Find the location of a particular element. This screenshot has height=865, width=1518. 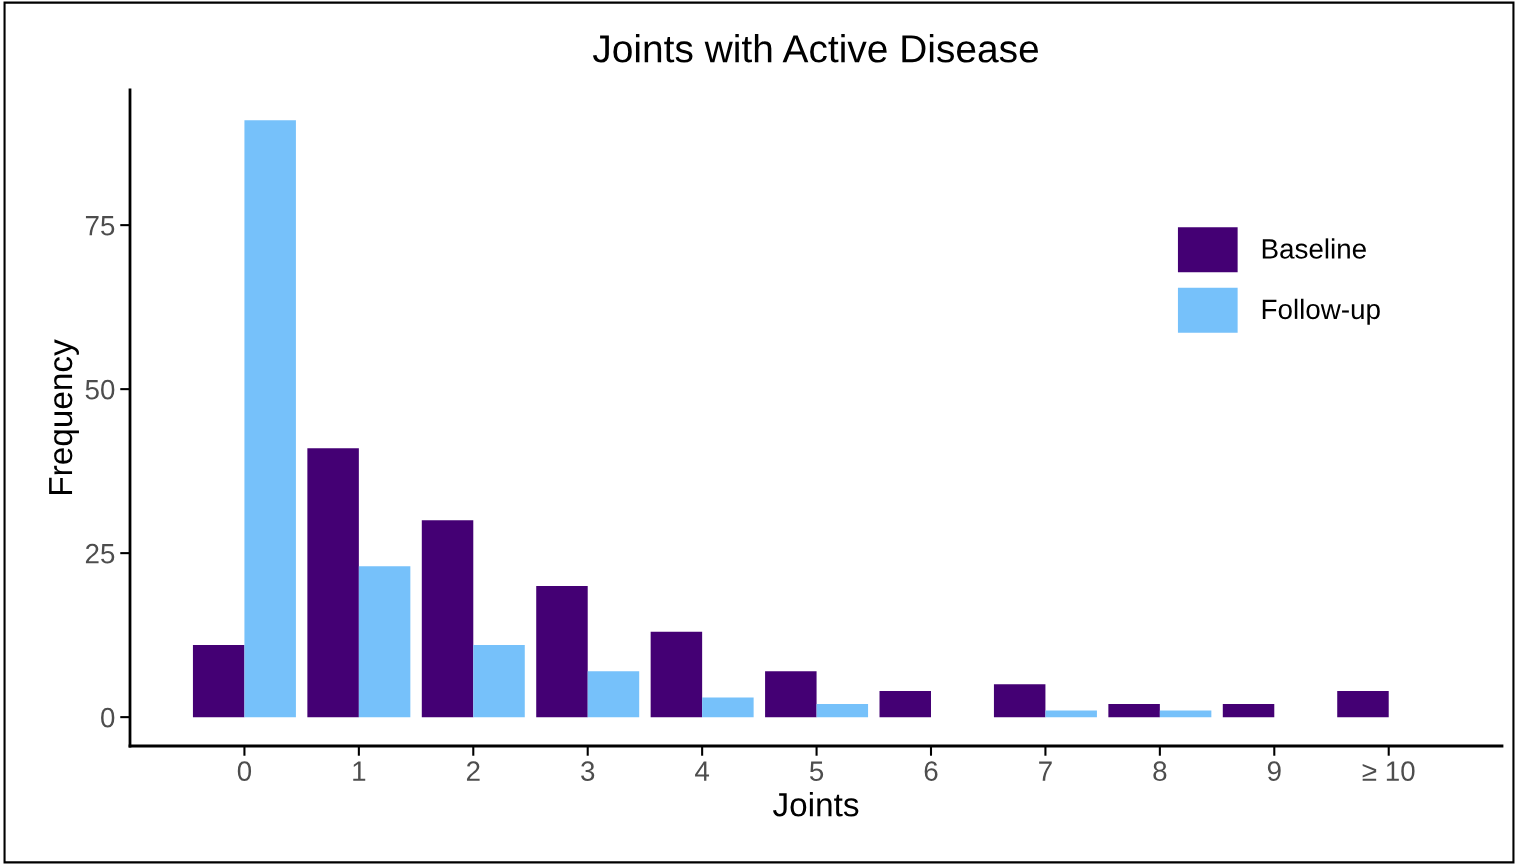

y-tick-label: 0 is located at coordinates (108, 717).